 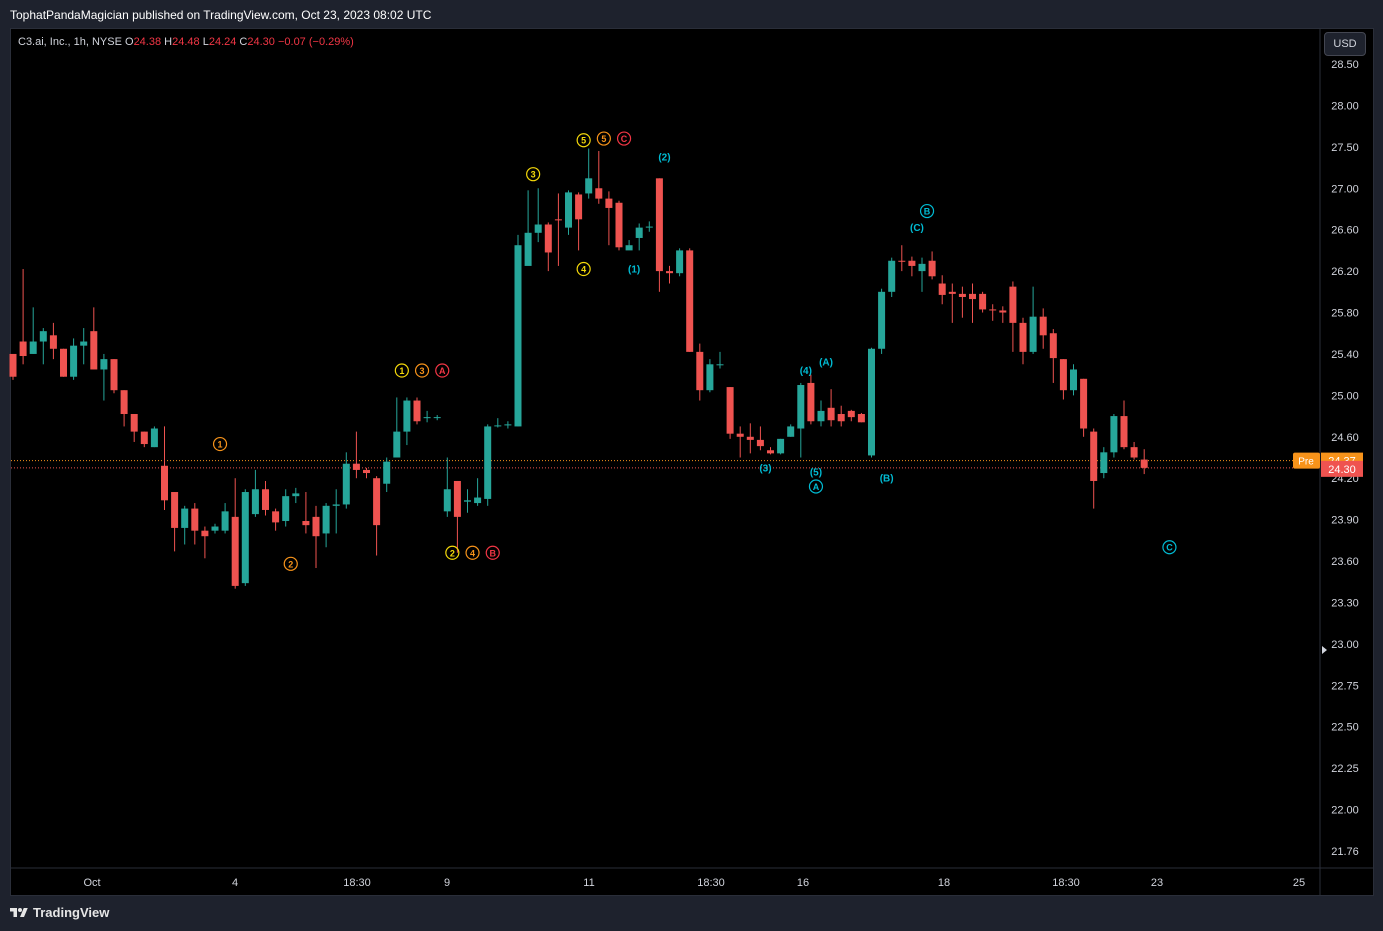 I want to click on change-value: −0.07 (−0.29%), so click(x=315, y=42).